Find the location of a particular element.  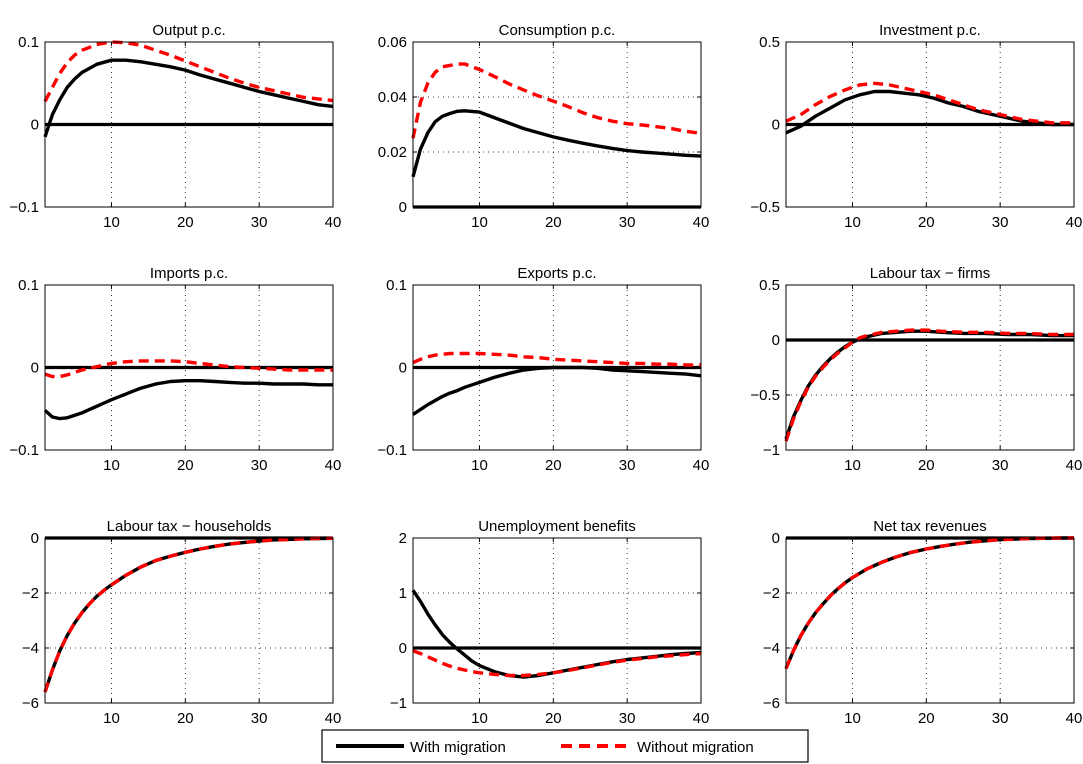

y-tick-label: −4 is located at coordinates (30, 648).